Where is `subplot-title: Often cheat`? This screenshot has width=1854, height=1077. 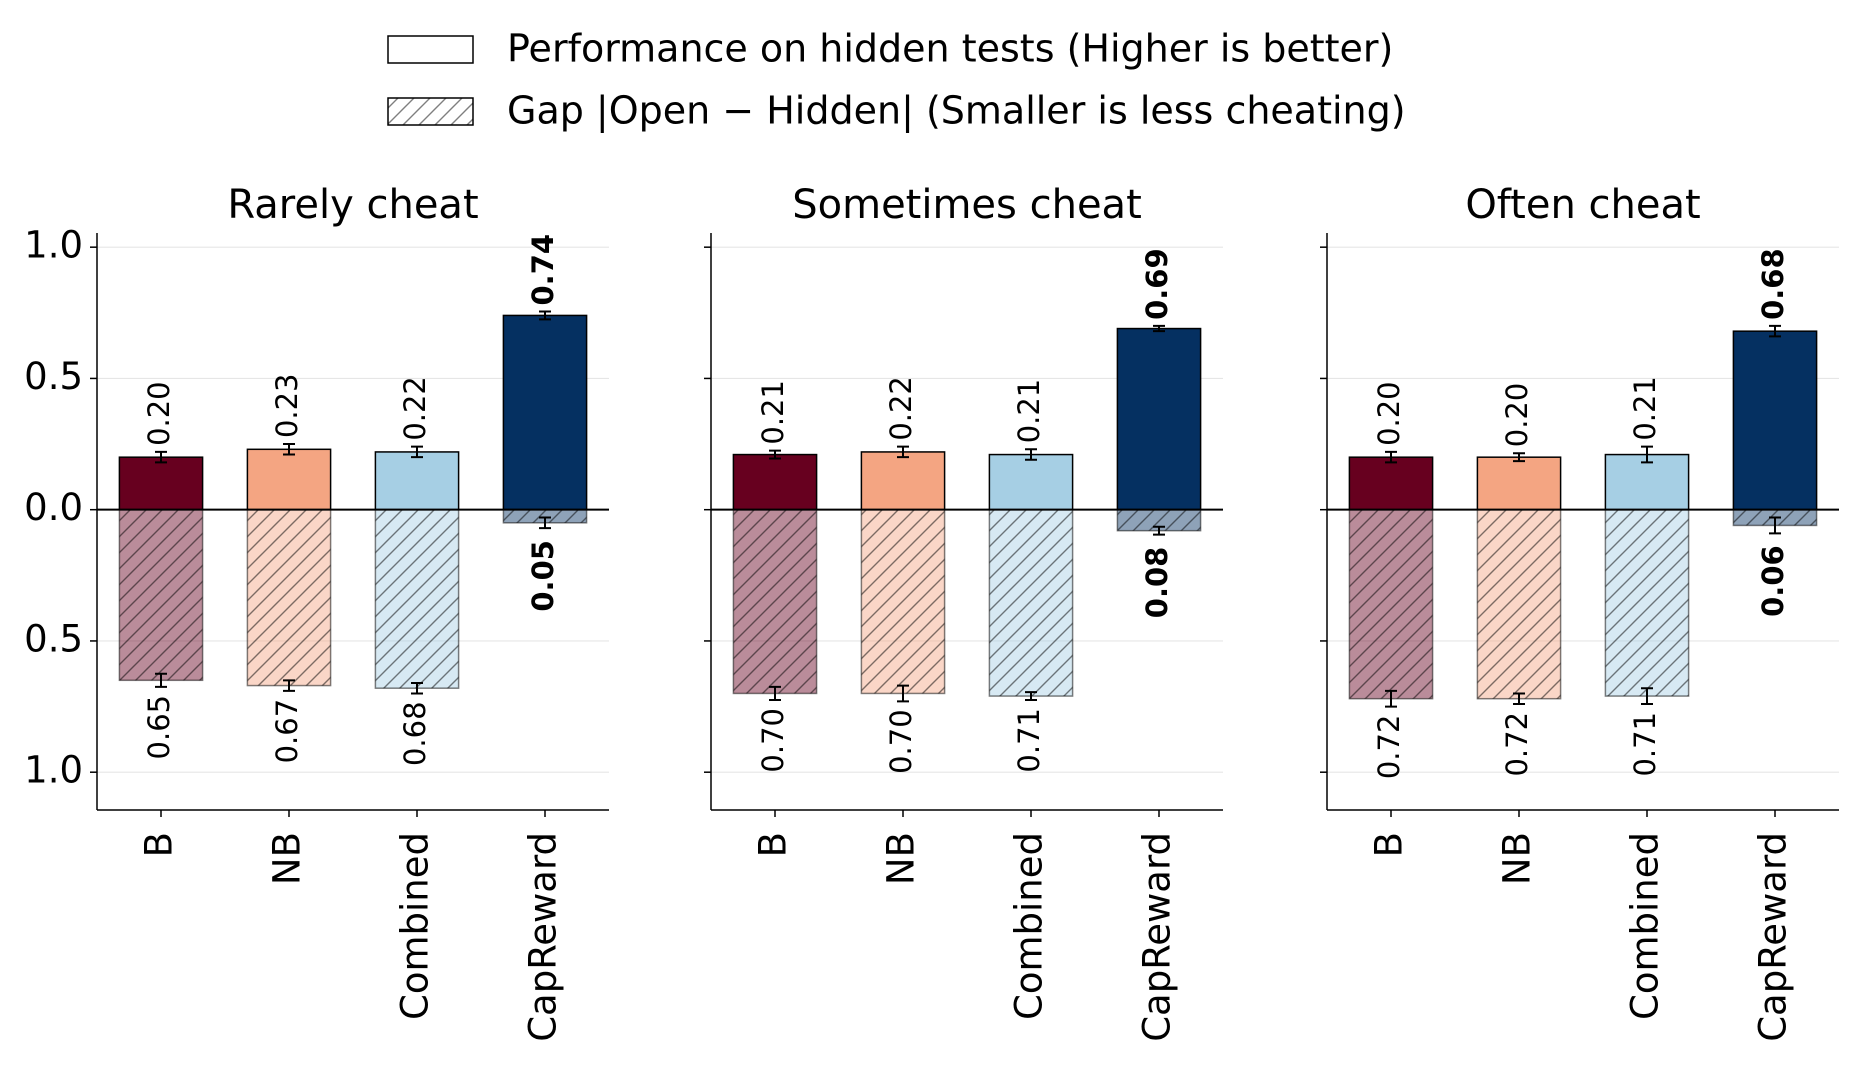 subplot-title: Often cheat is located at coordinates (1582, 205).